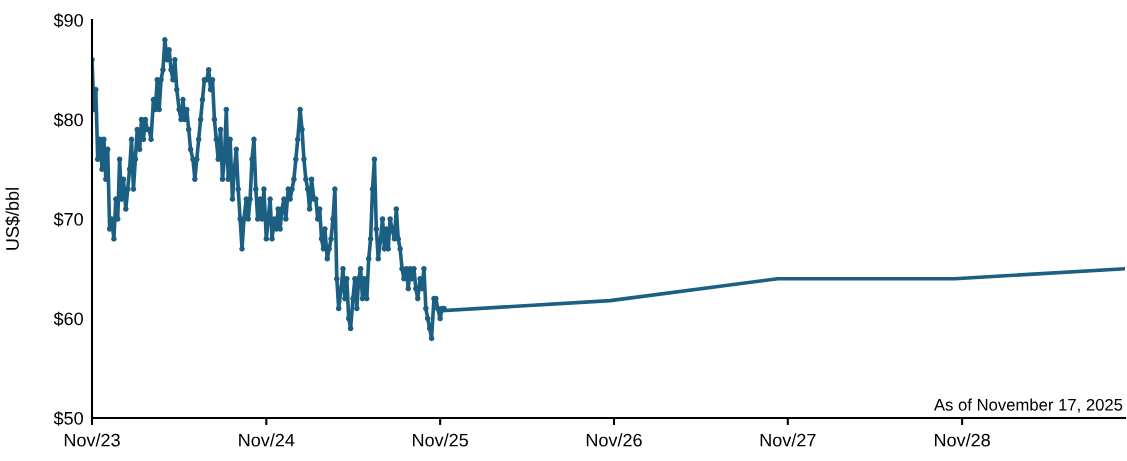 This screenshot has height=461, width=1127. I want to click on annotation: As of November 17, 2025, so click(1028, 405).